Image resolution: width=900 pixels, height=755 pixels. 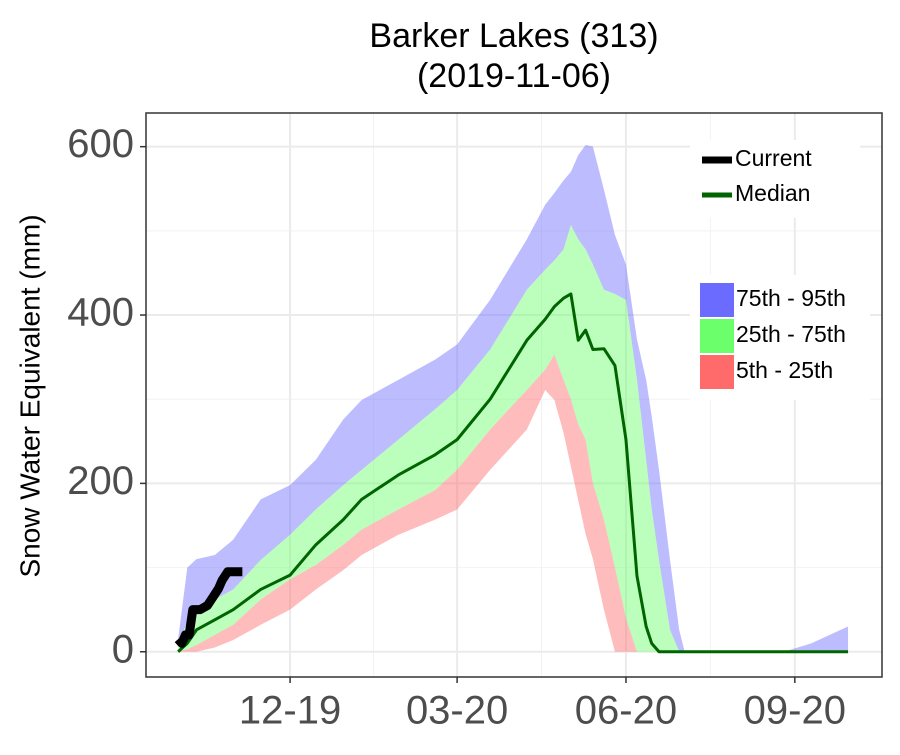 What do you see at coordinates (29, 395) in the screenshot?
I see `y-axis-label: Snow Water Equivalent (mm)` at bounding box center [29, 395].